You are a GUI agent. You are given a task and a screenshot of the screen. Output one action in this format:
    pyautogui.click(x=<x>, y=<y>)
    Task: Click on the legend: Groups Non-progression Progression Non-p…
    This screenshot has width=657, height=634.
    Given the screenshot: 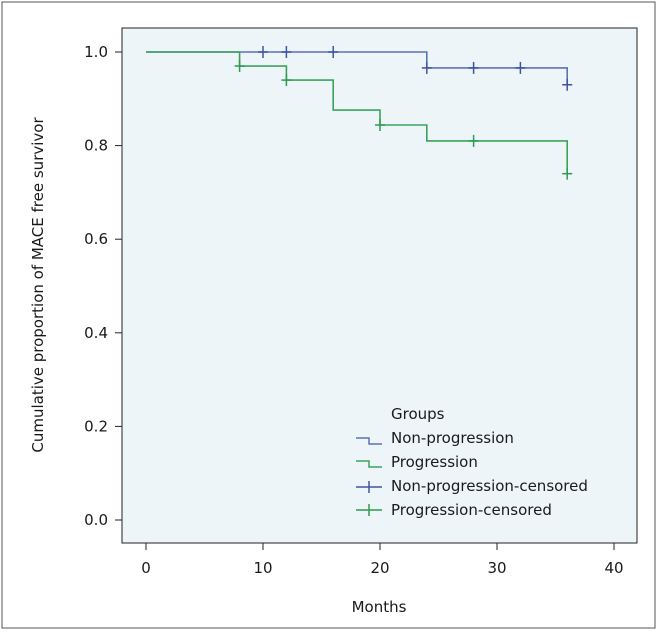 What is the action you would take?
    pyautogui.click(x=472, y=462)
    